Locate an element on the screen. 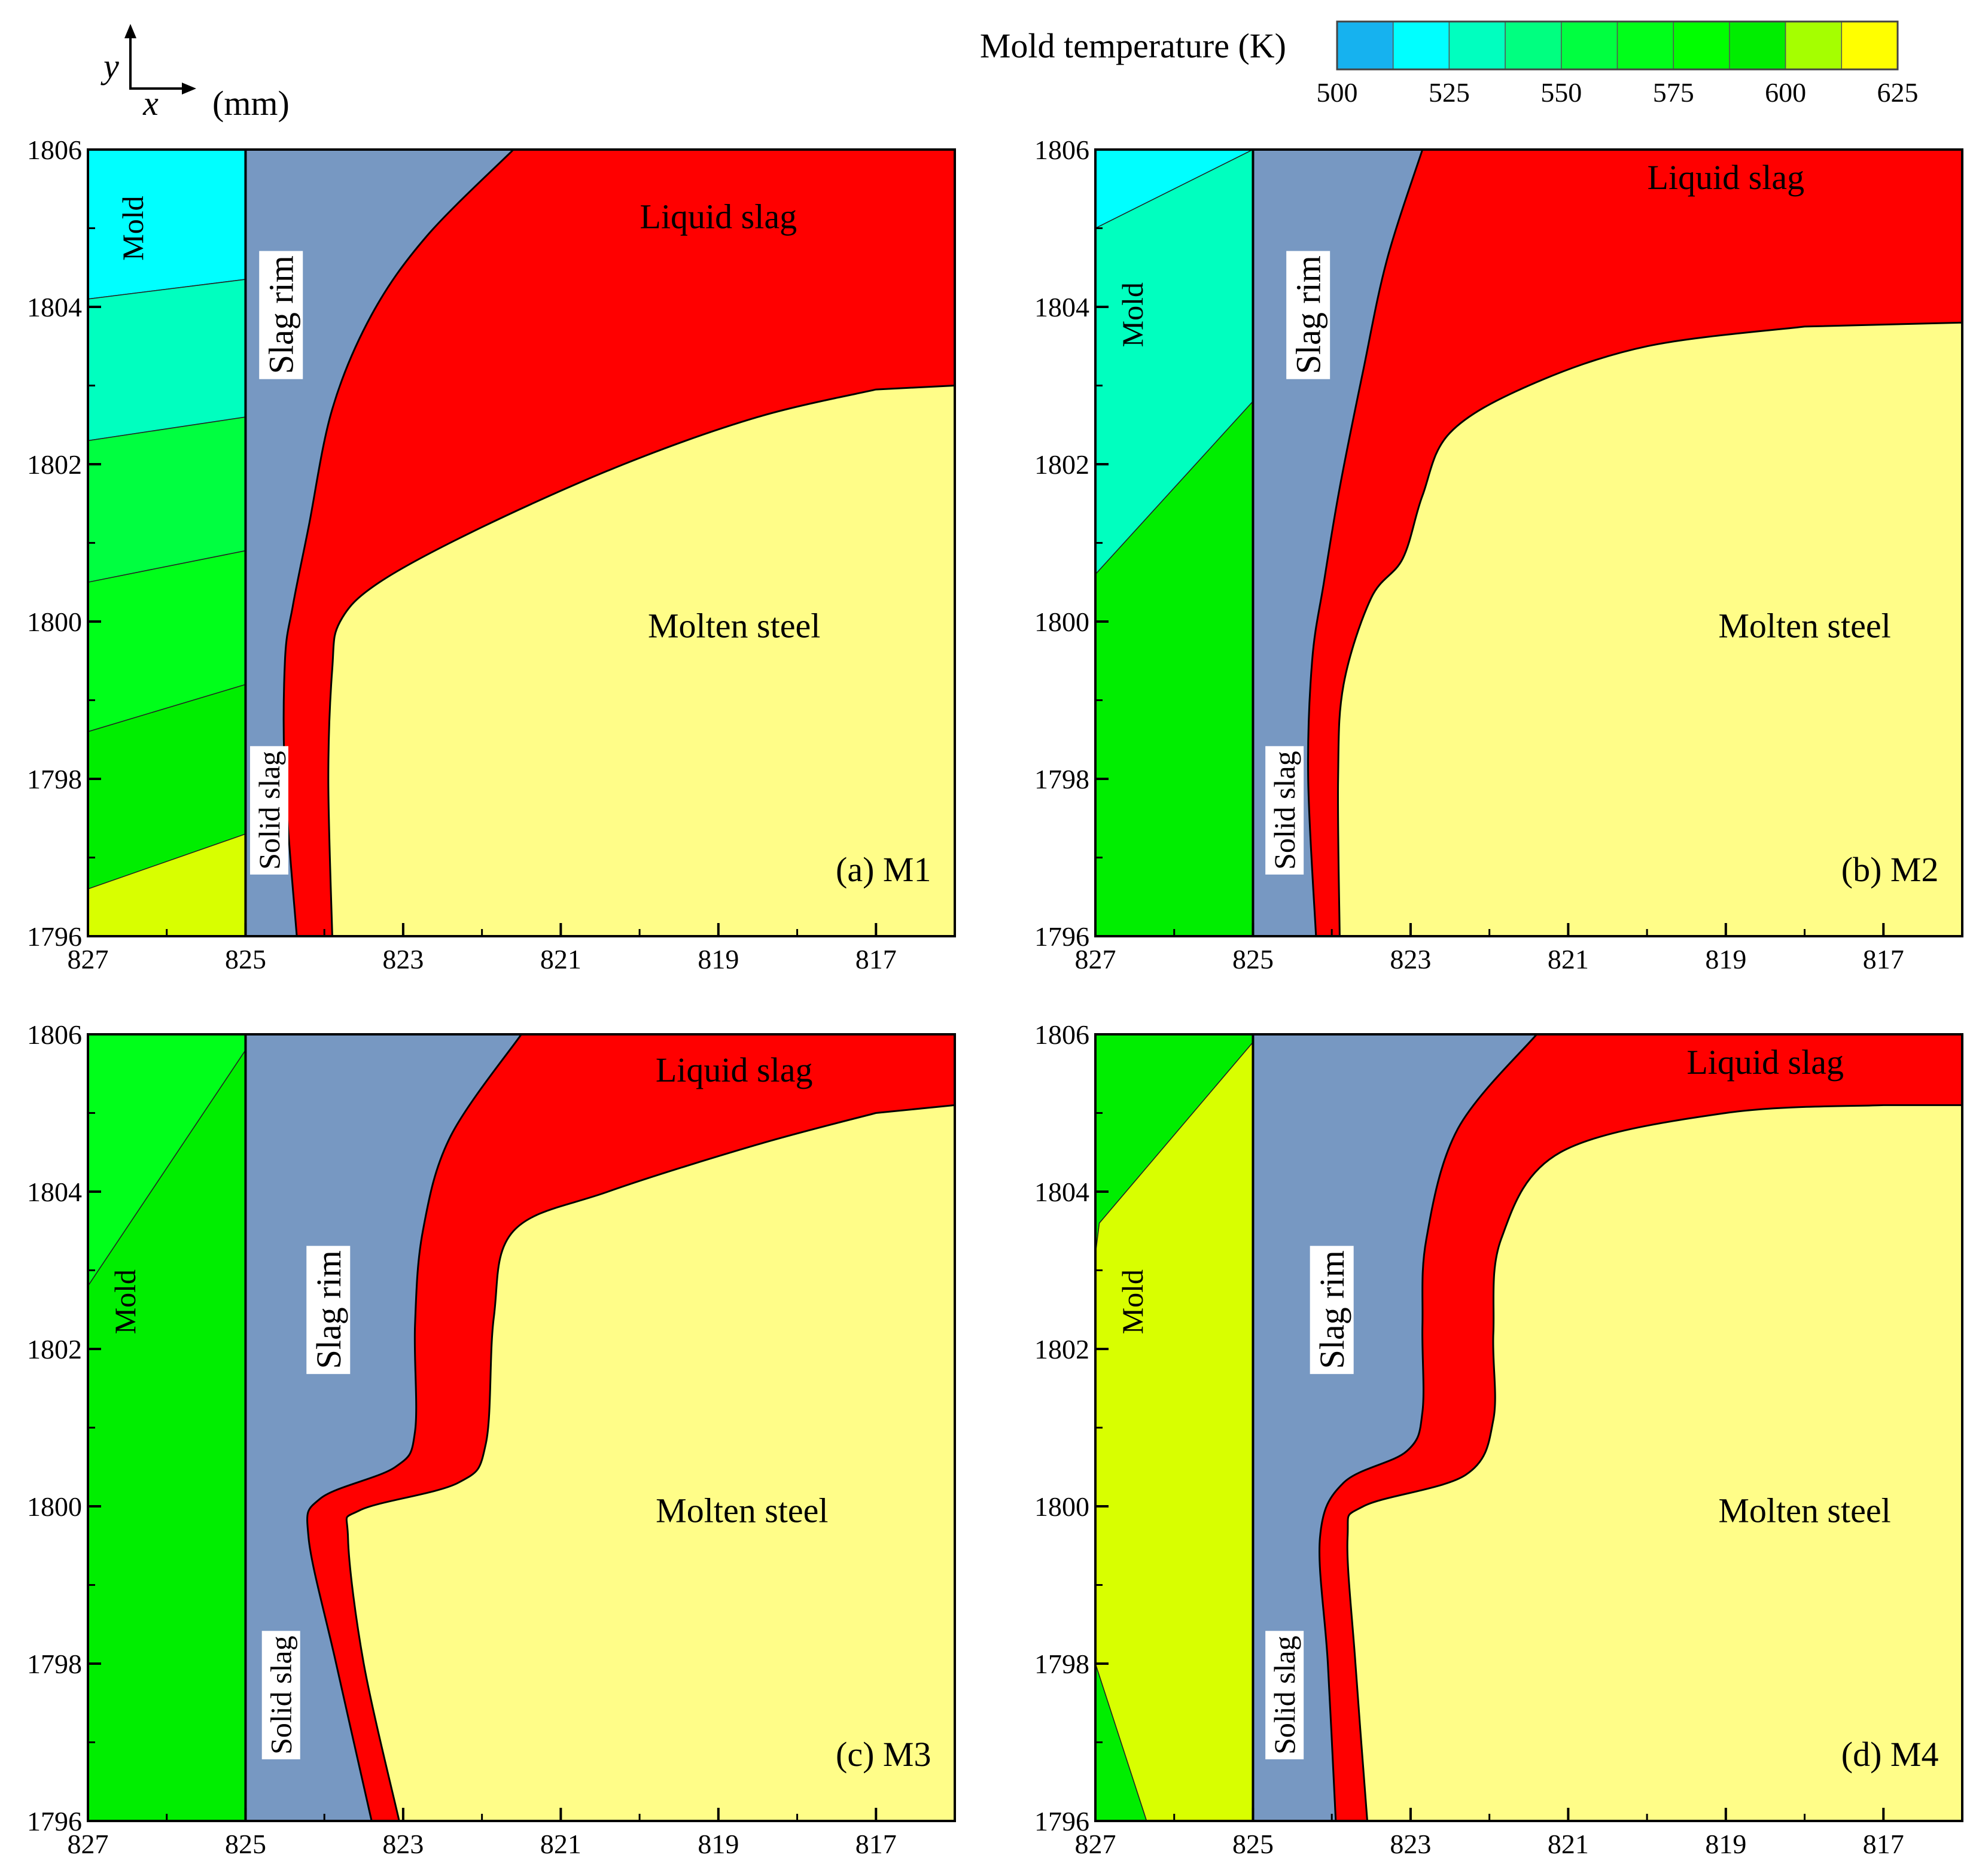 The image size is (1976, 1876). colorbar-tick-550: 550 is located at coordinates (1561, 92).